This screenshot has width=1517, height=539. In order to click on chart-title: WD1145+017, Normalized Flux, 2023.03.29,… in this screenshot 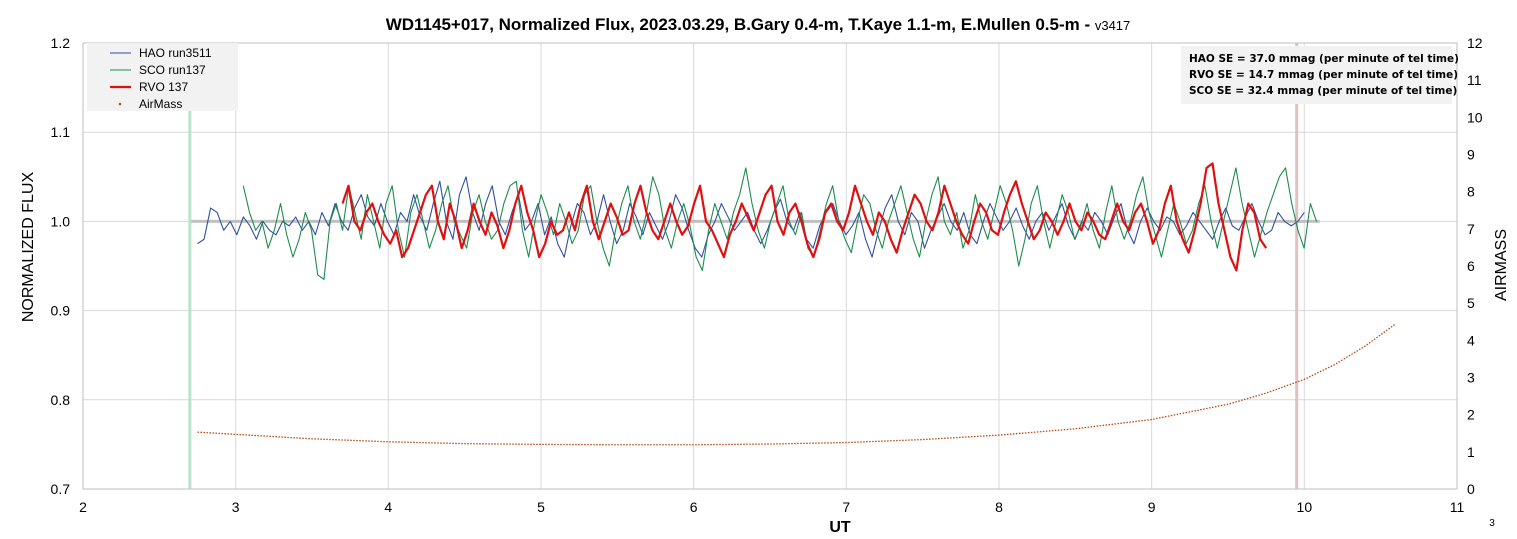, I will do `click(758, 24)`.